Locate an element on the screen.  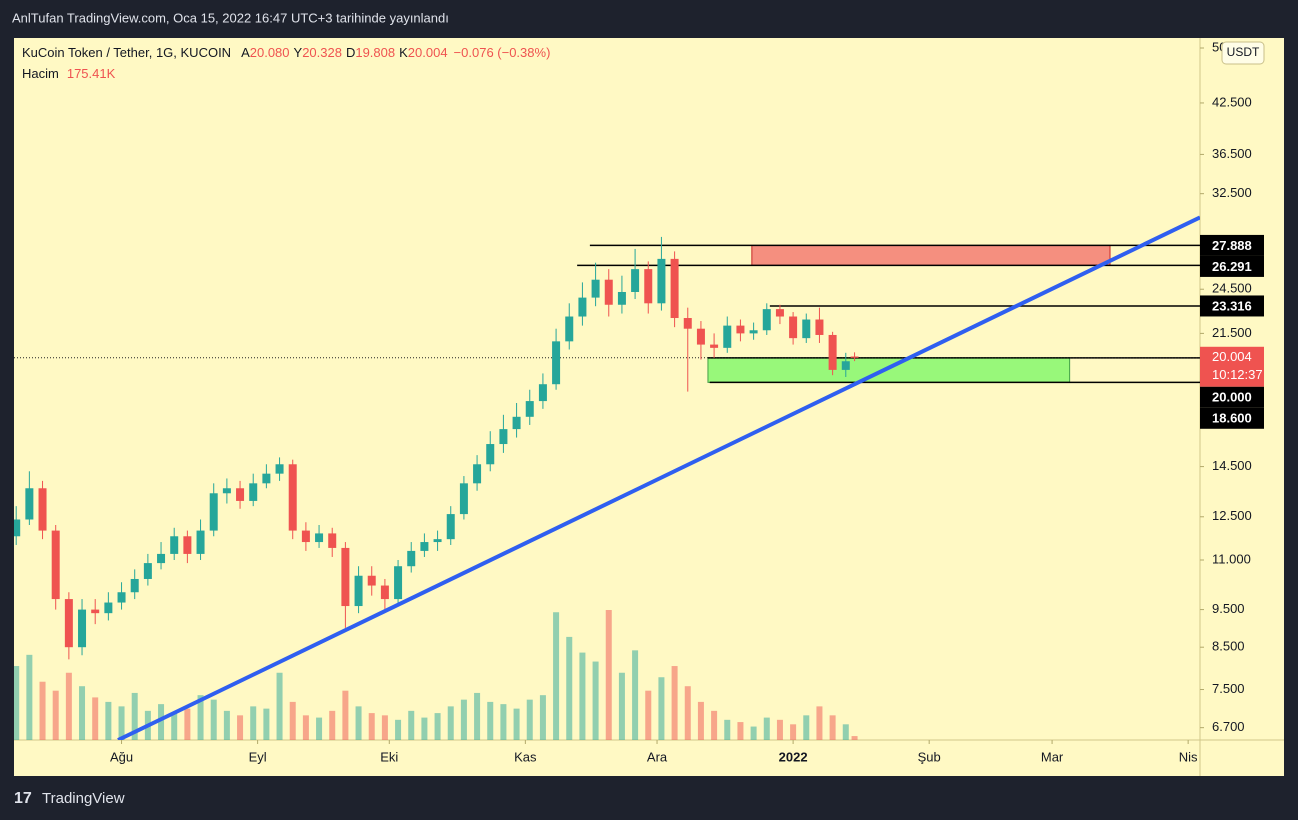
volume-title: Hacim is located at coordinates (40, 73).